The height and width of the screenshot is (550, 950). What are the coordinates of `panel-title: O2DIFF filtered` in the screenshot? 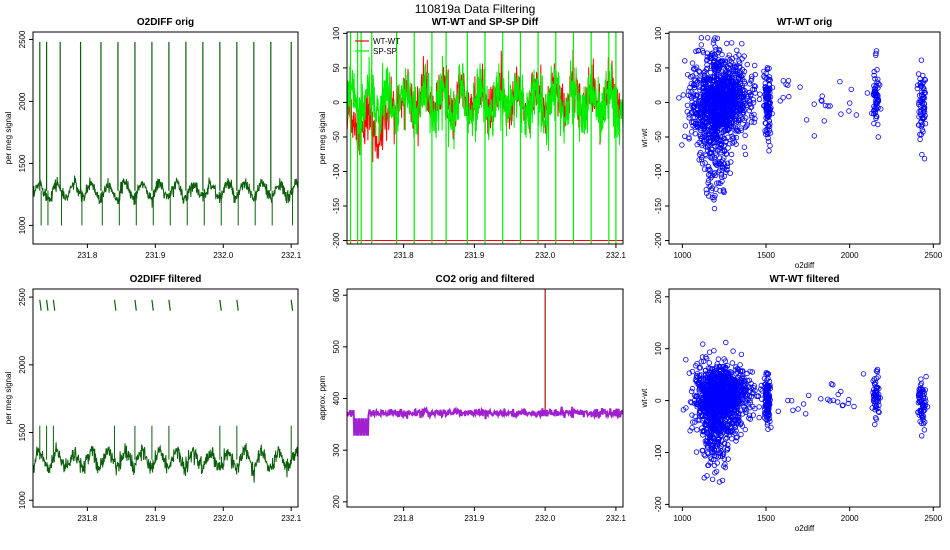 It's located at (166, 279).